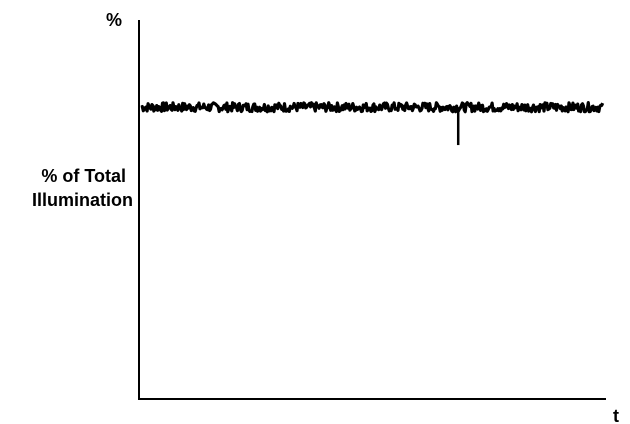 This screenshot has width=630, height=424. I want to click on x-axis-label: t, so click(616, 415).